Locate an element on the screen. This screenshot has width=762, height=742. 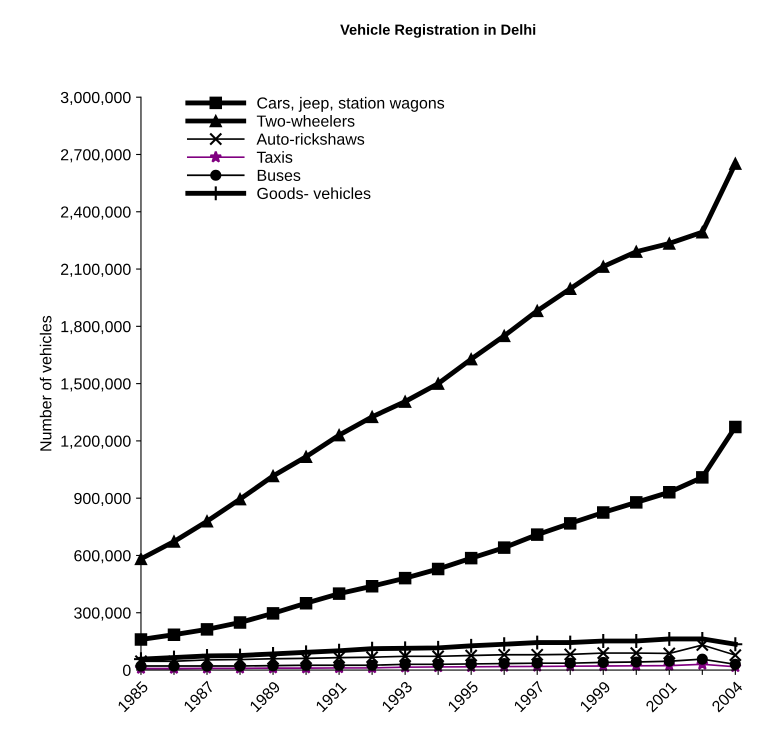
y-tick-label: 2,400,000 is located at coordinates (96, 213).